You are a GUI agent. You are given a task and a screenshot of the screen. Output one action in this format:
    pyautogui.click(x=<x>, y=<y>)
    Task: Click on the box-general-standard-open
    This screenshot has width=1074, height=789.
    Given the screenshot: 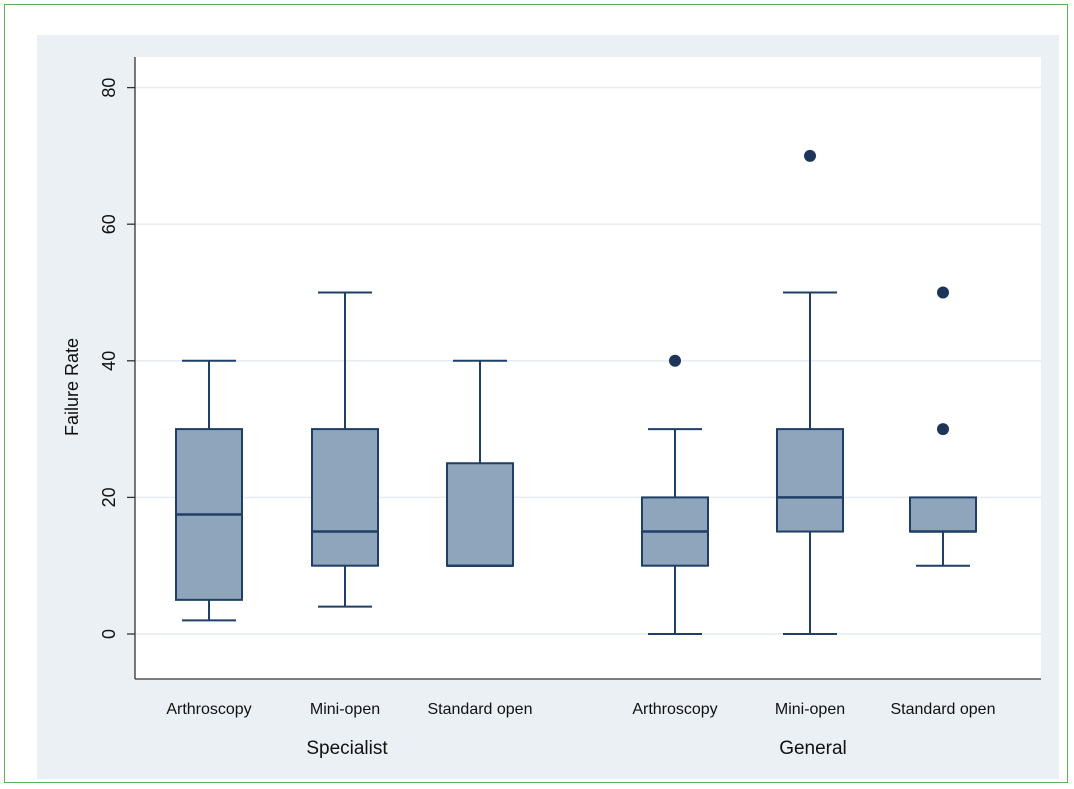 What is the action you would take?
    pyautogui.click(x=943, y=426)
    